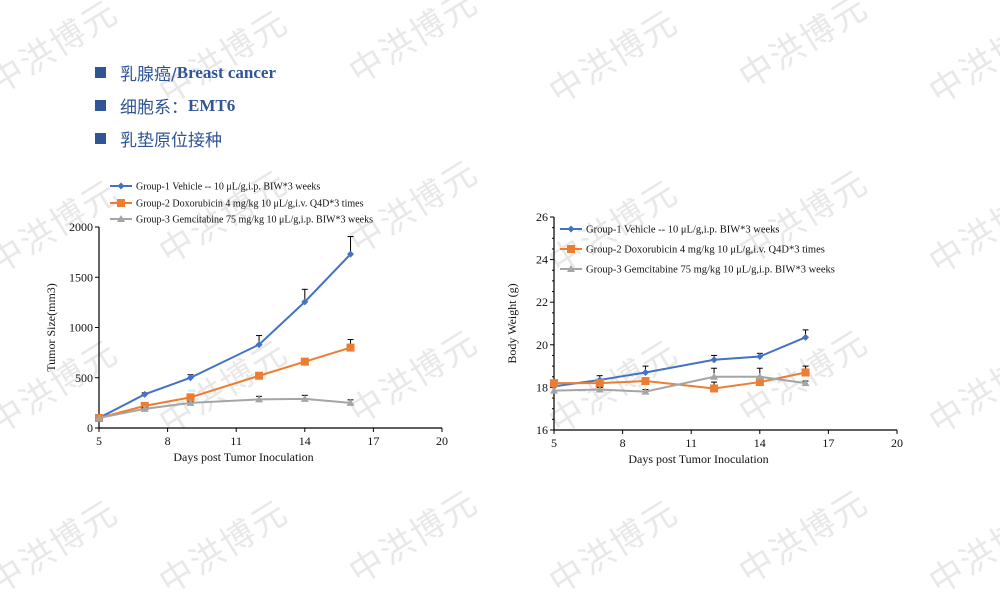 The image size is (1000, 603). Describe the element at coordinates (542, 387) in the screenshot. I see `y-tick-label: 18` at that location.